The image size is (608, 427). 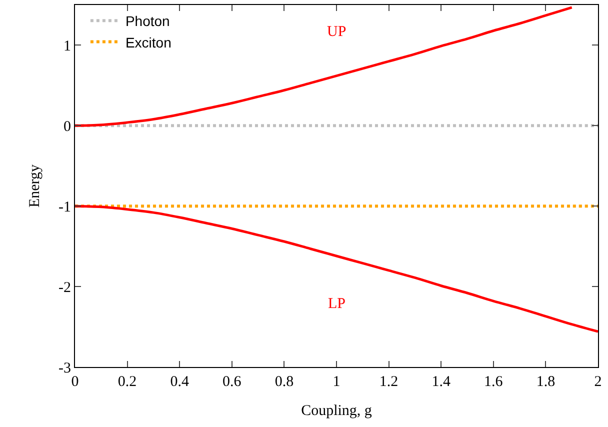 What do you see at coordinates (64, 288) in the screenshot?
I see `y-tick-label: -2` at bounding box center [64, 288].